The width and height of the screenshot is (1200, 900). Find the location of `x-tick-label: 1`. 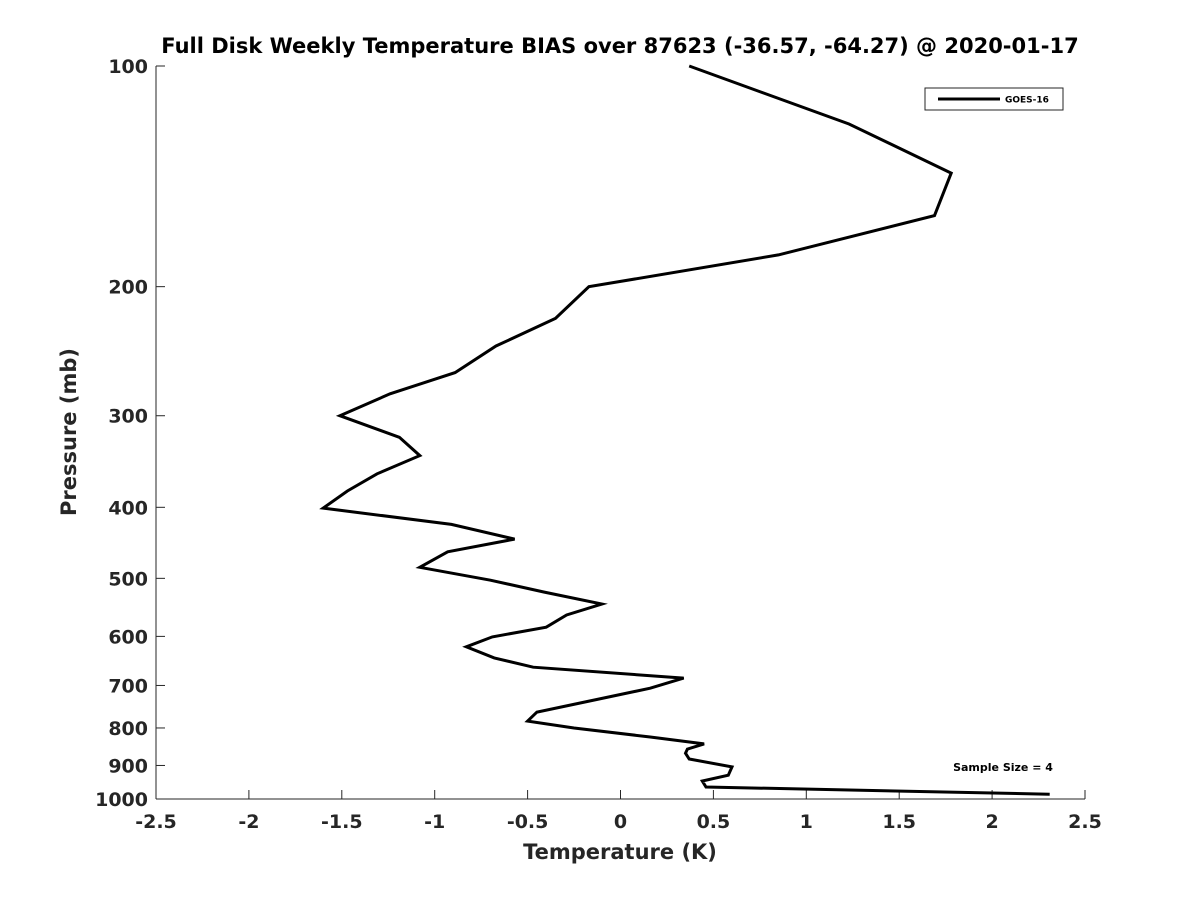

x-tick-label: 1 is located at coordinates (806, 822).